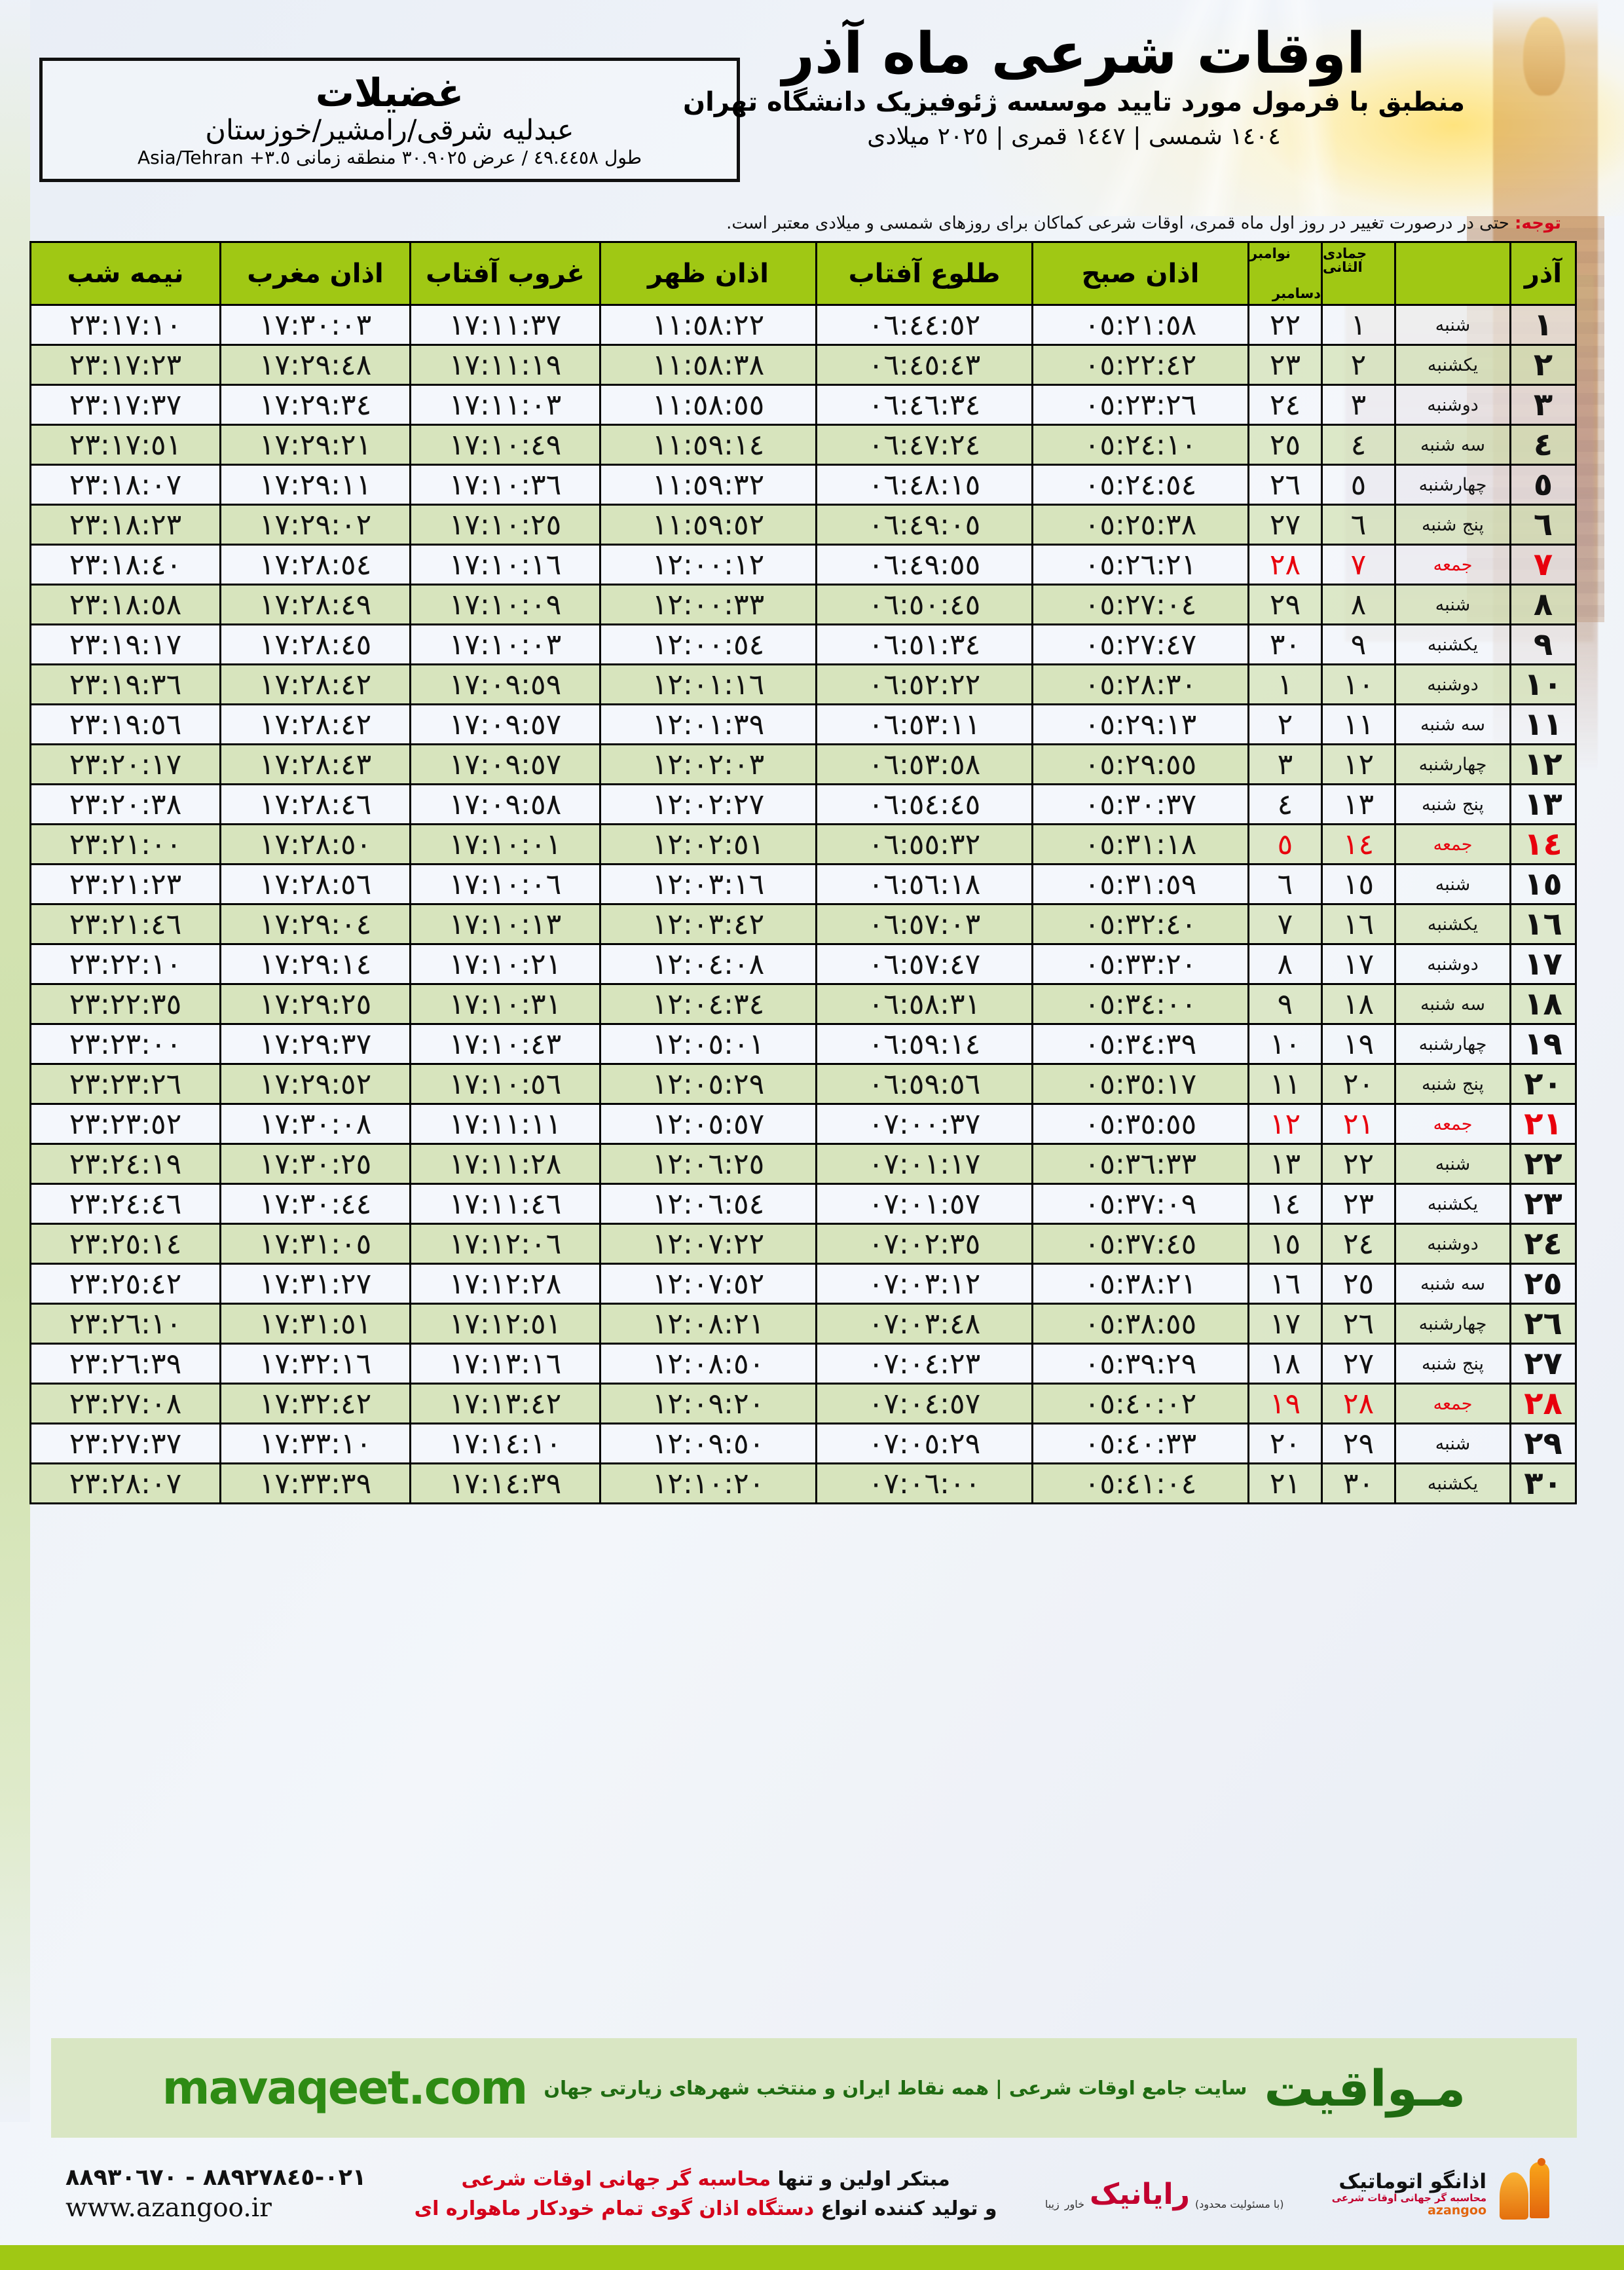  Describe the element at coordinates (1140, 1084) in the screenshot. I see `cell-fajr: ٠٥:٣٥:١٧` at that location.